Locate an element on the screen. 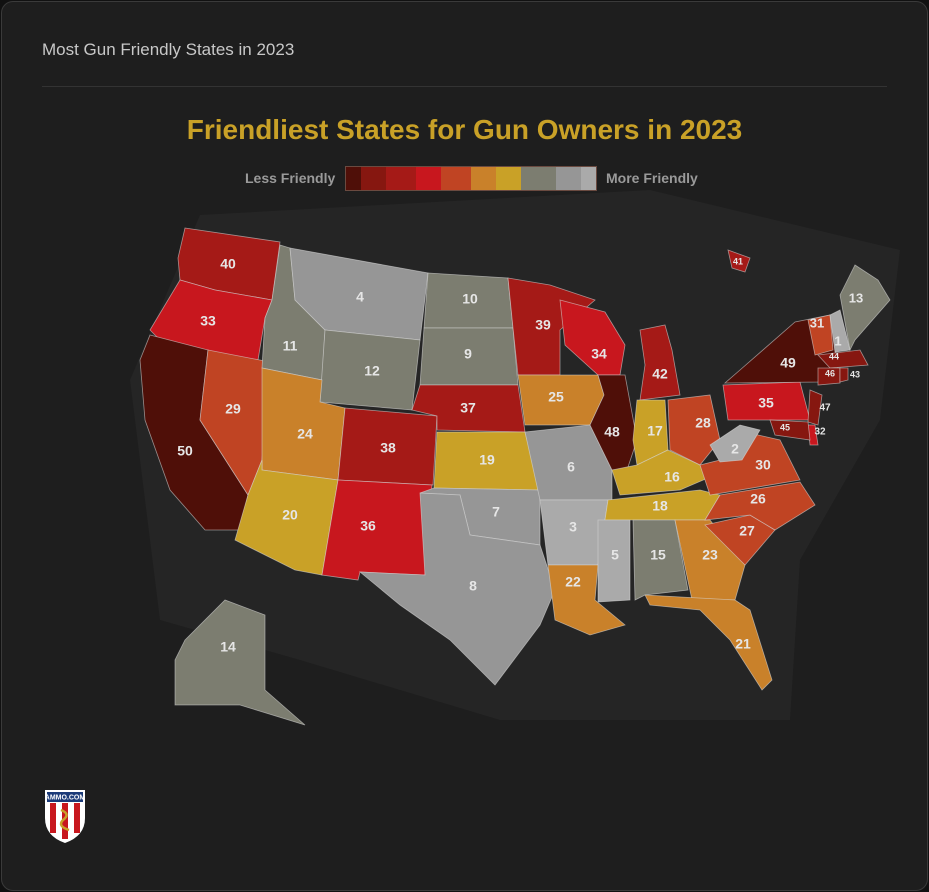 Image resolution: width=929 pixels, height=892 pixels. state-rank-label: 43 is located at coordinates (855, 374).